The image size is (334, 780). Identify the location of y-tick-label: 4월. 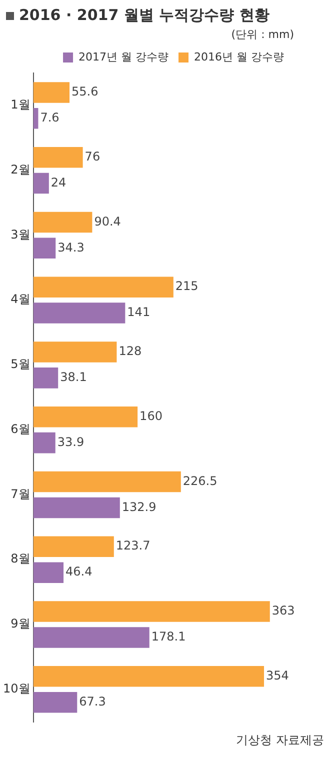
(20, 299).